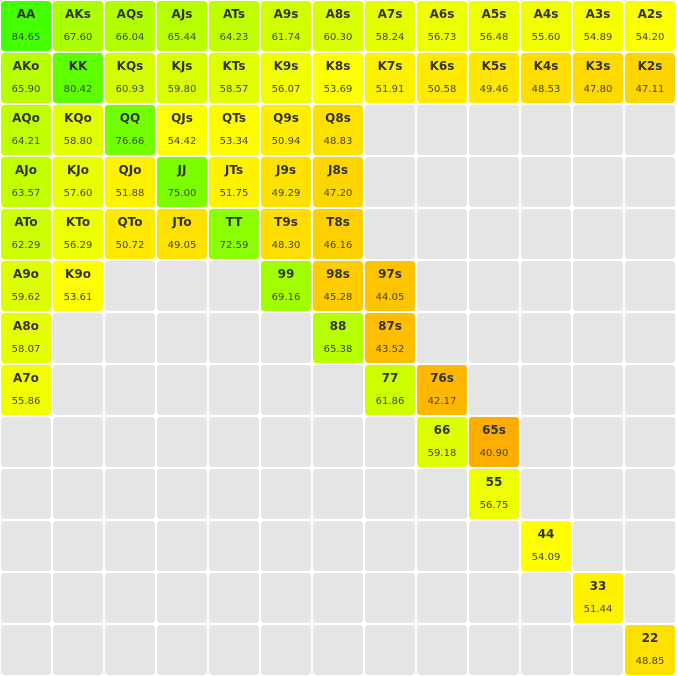 This screenshot has height=676, width=677. Describe the element at coordinates (130, 130) in the screenshot. I see `hand-cell: QQ 76.66` at that location.